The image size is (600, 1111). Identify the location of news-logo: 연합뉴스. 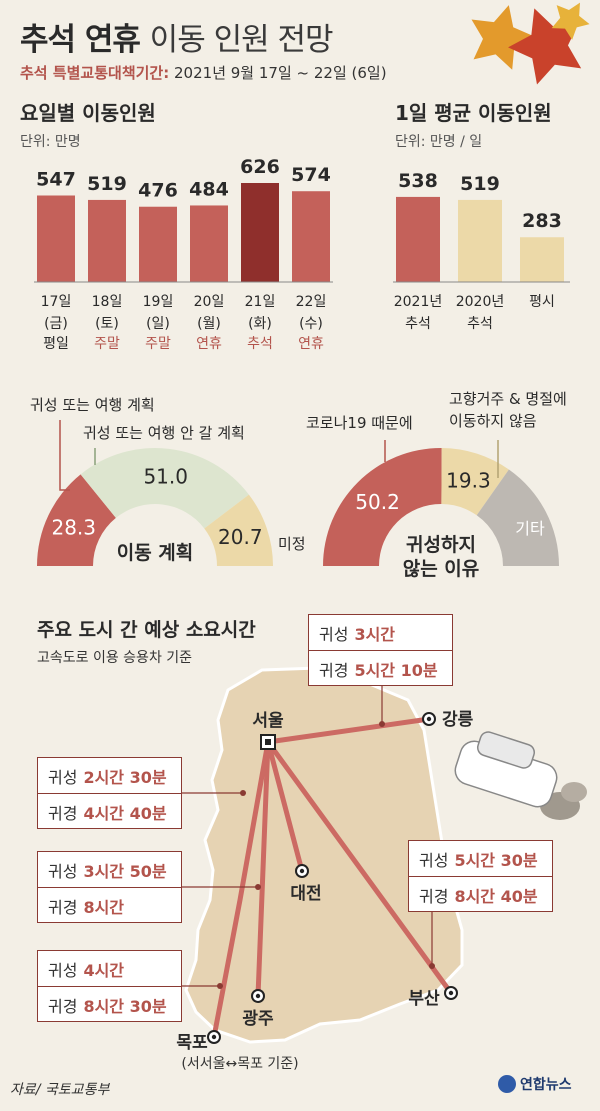
(535, 1084).